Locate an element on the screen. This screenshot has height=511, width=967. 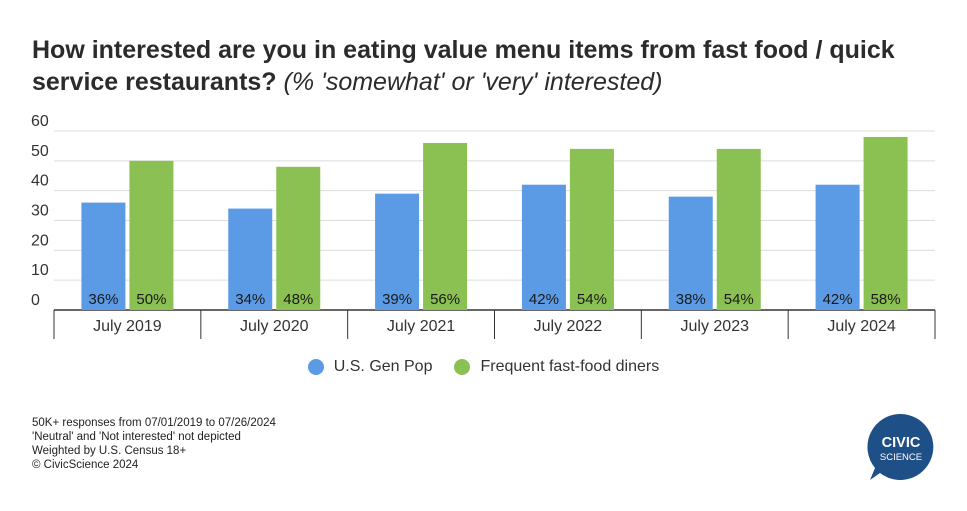
civicscience-logo: CIVIC SCIENCE is located at coordinates (900, 446).